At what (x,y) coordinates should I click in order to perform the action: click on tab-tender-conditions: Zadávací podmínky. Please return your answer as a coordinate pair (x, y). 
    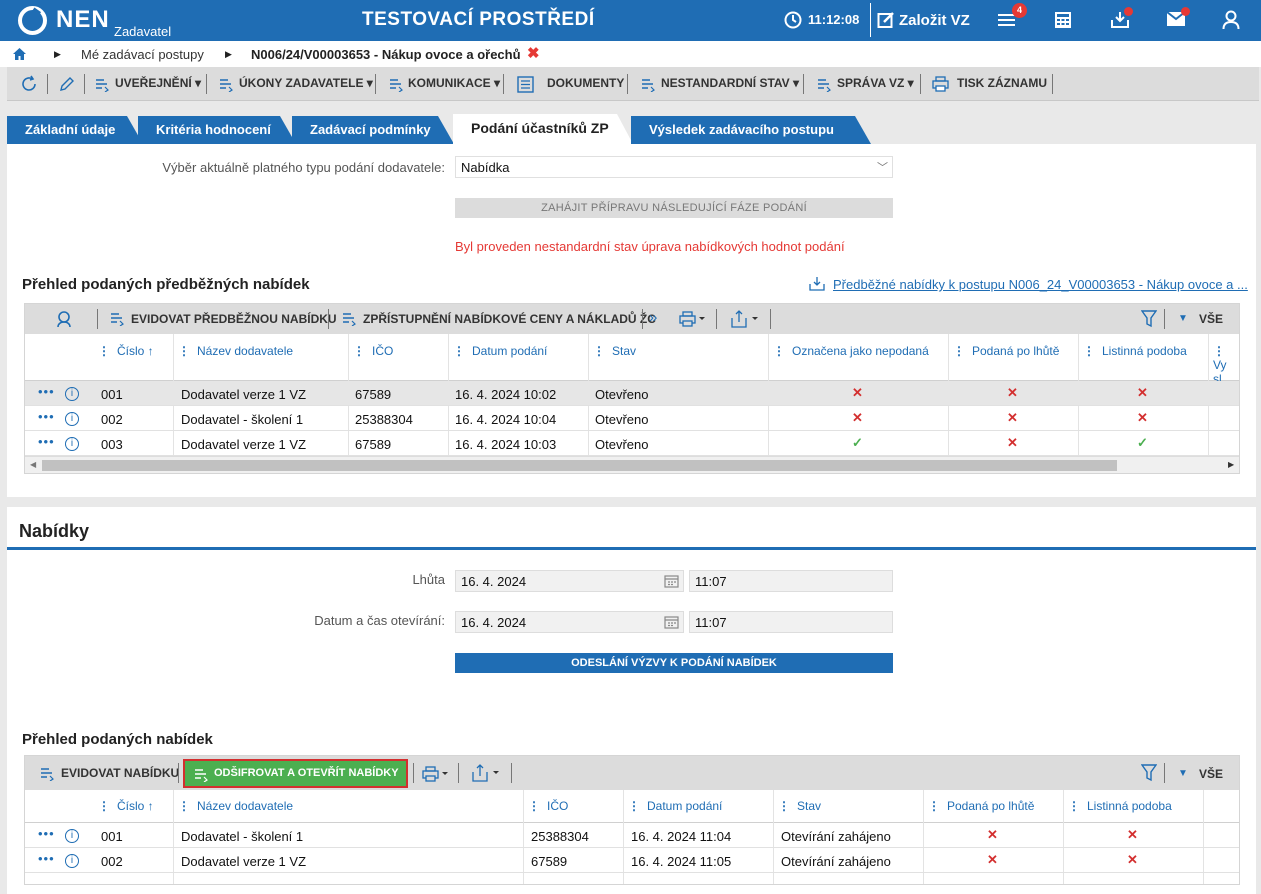
    Looking at the image, I should click on (373, 130).